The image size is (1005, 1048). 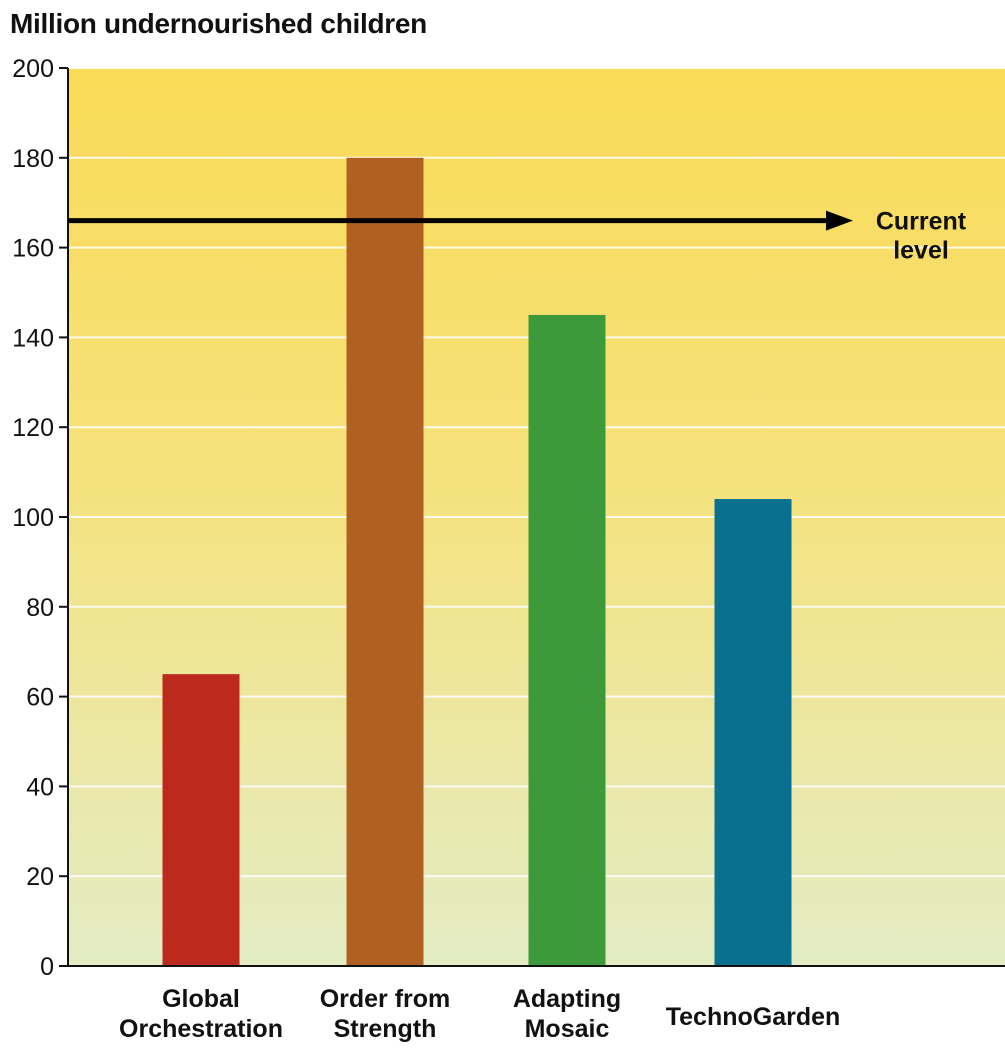 What do you see at coordinates (33, 159) in the screenshot?
I see `y-tick-label: 180` at bounding box center [33, 159].